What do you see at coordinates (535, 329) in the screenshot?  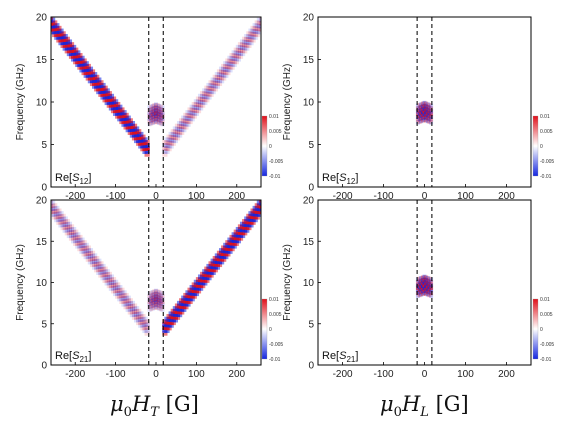 I see `colorbar` at bounding box center [535, 329].